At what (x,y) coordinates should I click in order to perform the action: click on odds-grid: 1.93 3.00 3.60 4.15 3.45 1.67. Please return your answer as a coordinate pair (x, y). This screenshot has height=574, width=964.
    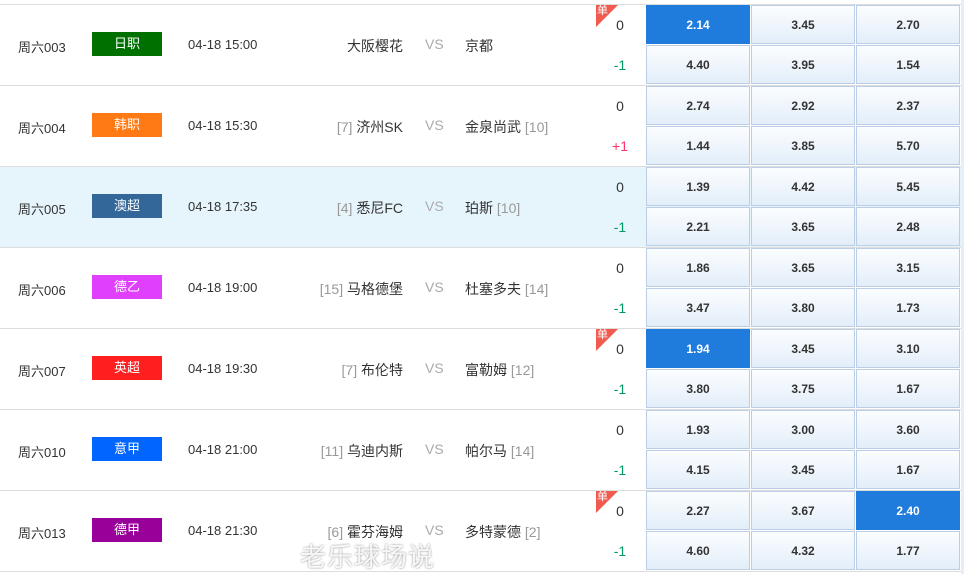
    Looking at the image, I should click on (804, 450).